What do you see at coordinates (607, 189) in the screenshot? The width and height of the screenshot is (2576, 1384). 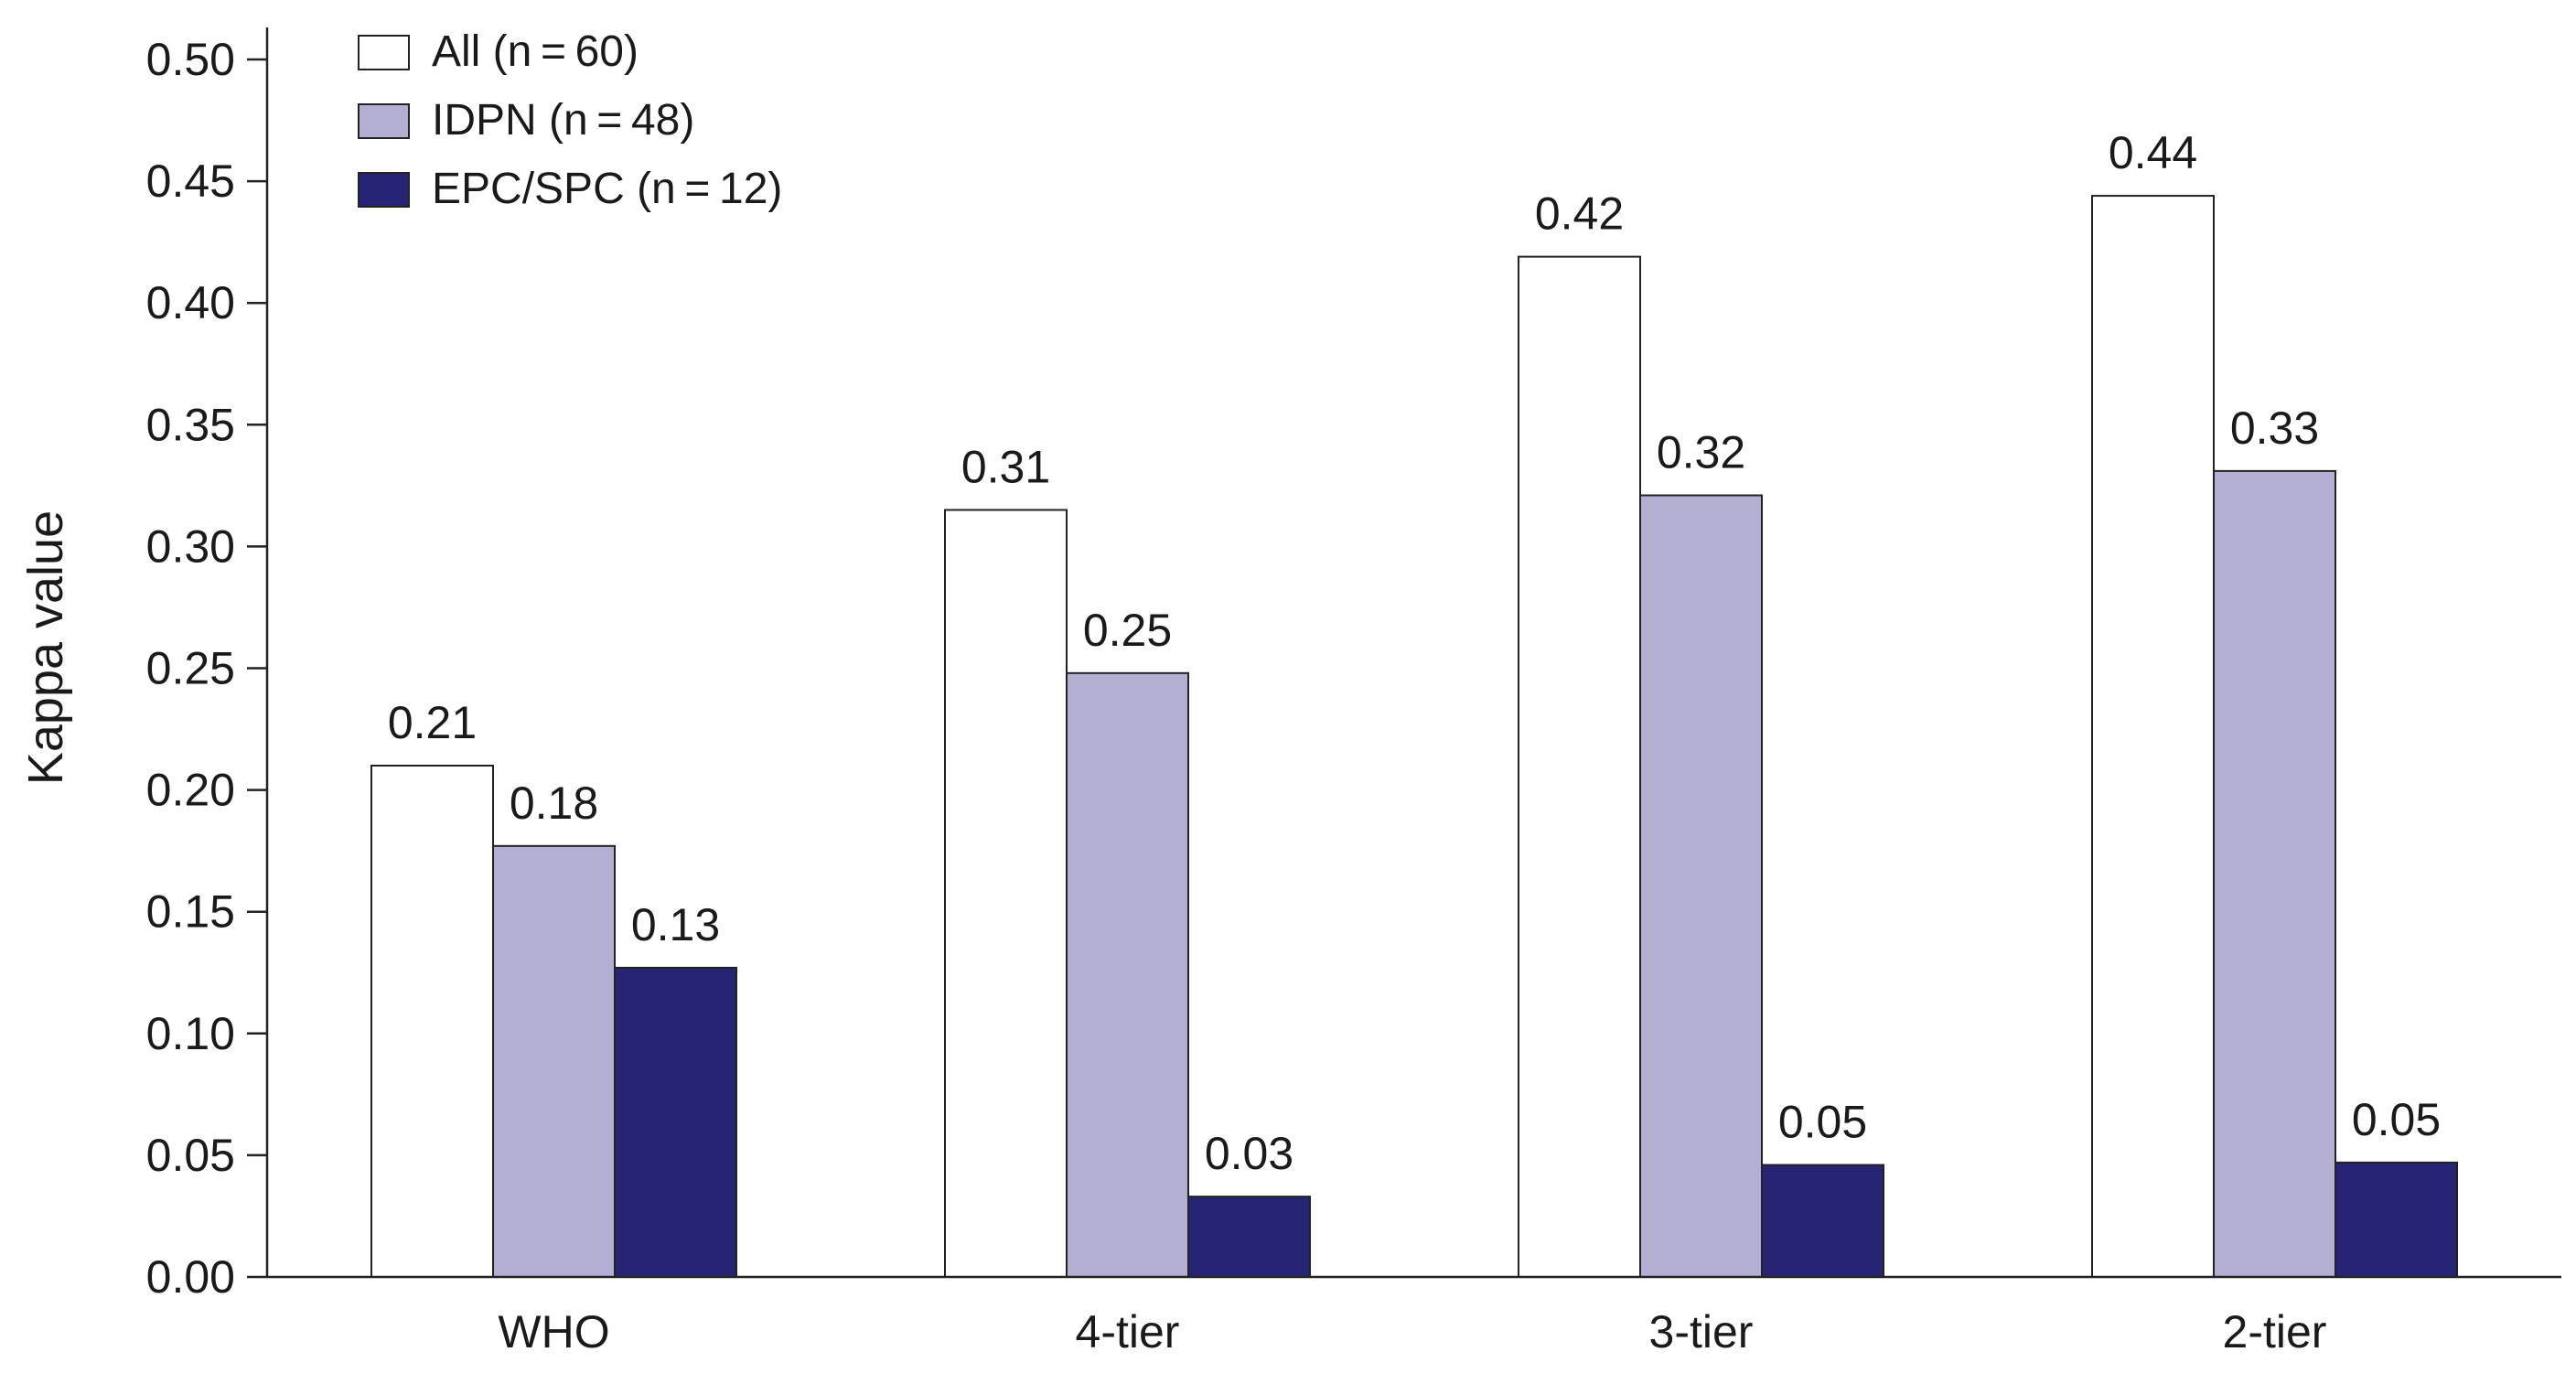 I see `legend-entry-label: EPC/SPC (n = 12)` at bounding box center [607, 189].